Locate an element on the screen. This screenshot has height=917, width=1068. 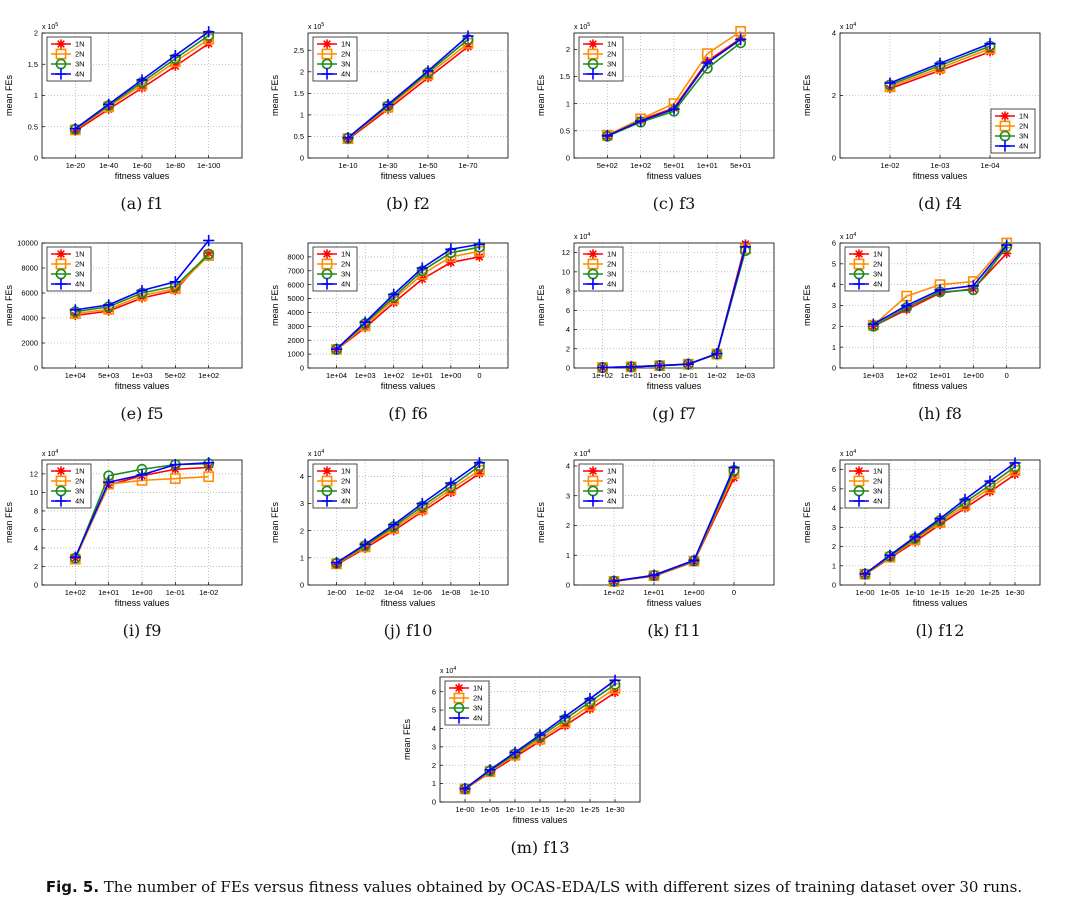
y-tick-label: 0.5 is located at coordinates (33, 126).